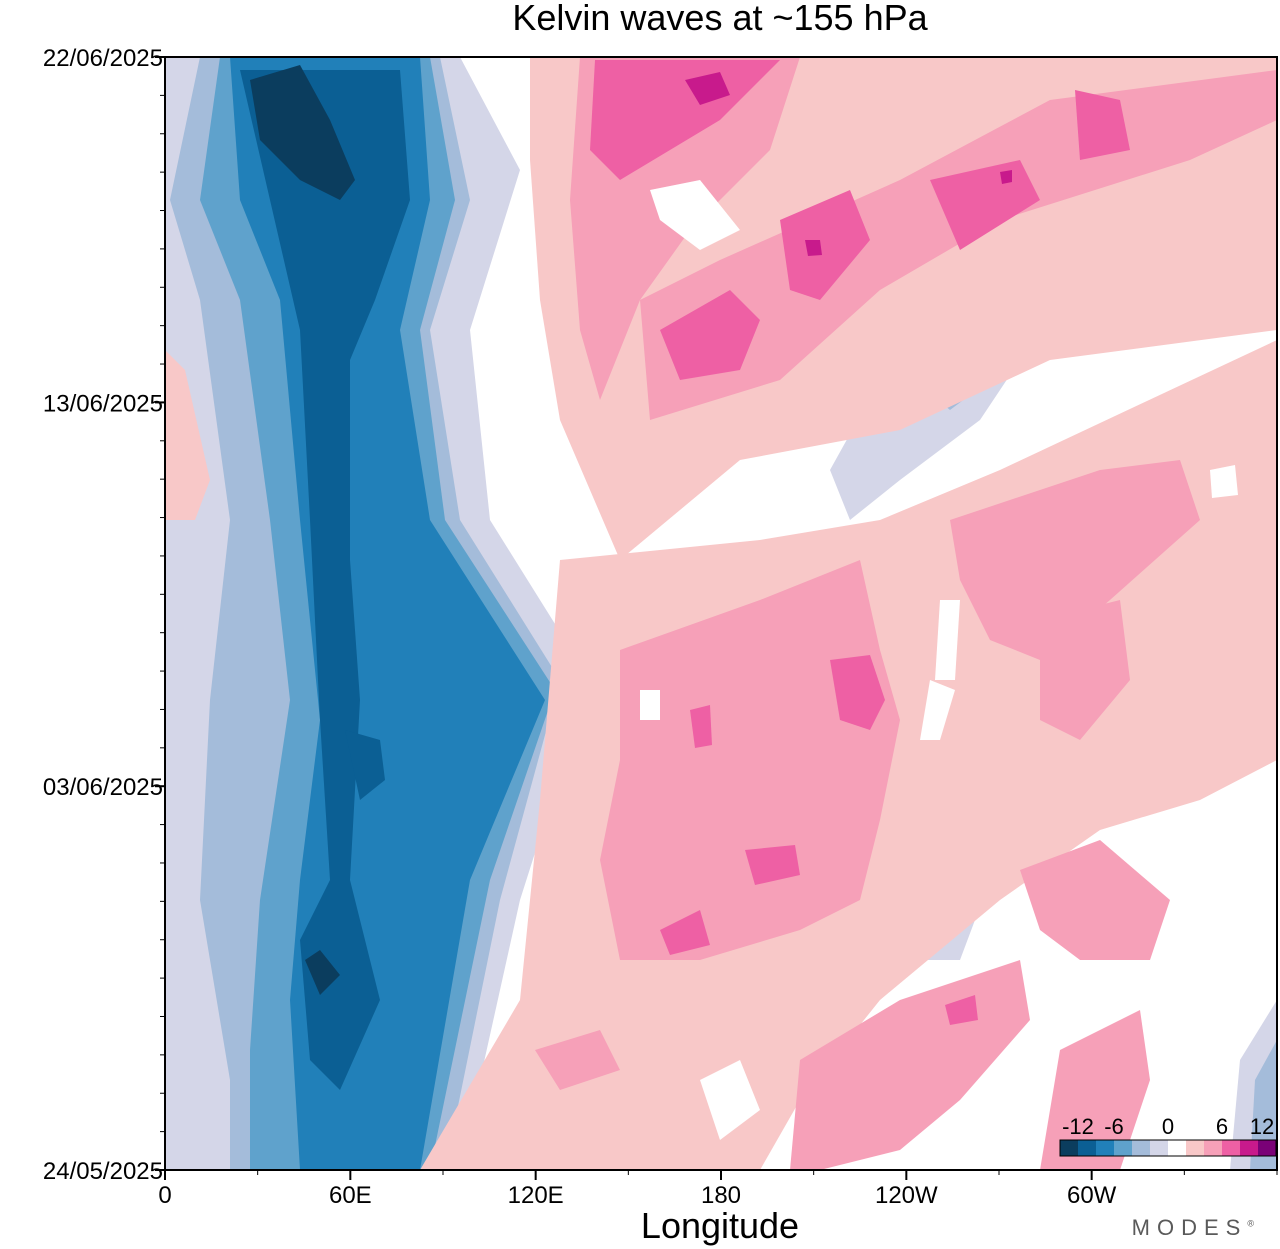 Image resolution: width=1280 pixels, height=1249 pixels. Describe the element at coordinates (720, 1225) in the screenshot. I see `x-axis-label: Longitude` at that location.